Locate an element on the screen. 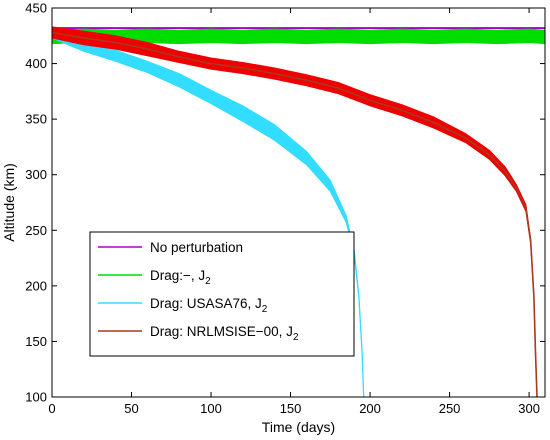  y-tick-label: 450 is located at coordinates (36, 8).